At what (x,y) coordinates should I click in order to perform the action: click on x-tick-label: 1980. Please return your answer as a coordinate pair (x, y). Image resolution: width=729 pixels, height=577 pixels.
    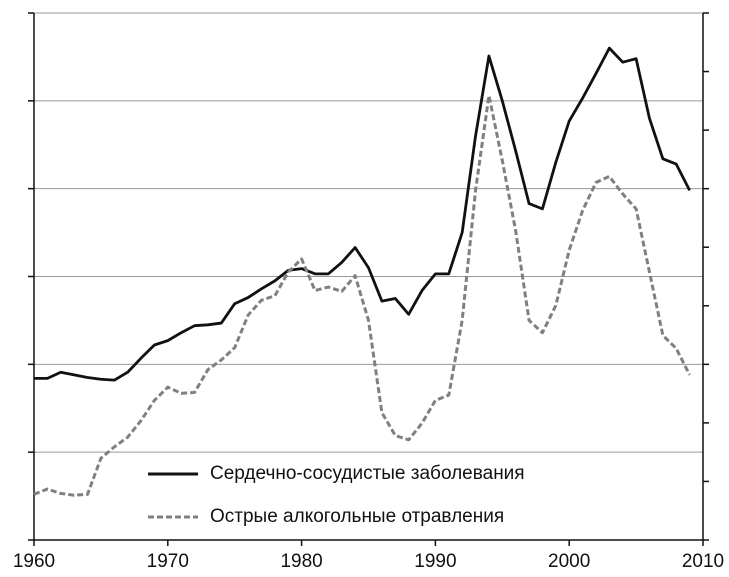
    Looking at the image, I should click on (301, 561).